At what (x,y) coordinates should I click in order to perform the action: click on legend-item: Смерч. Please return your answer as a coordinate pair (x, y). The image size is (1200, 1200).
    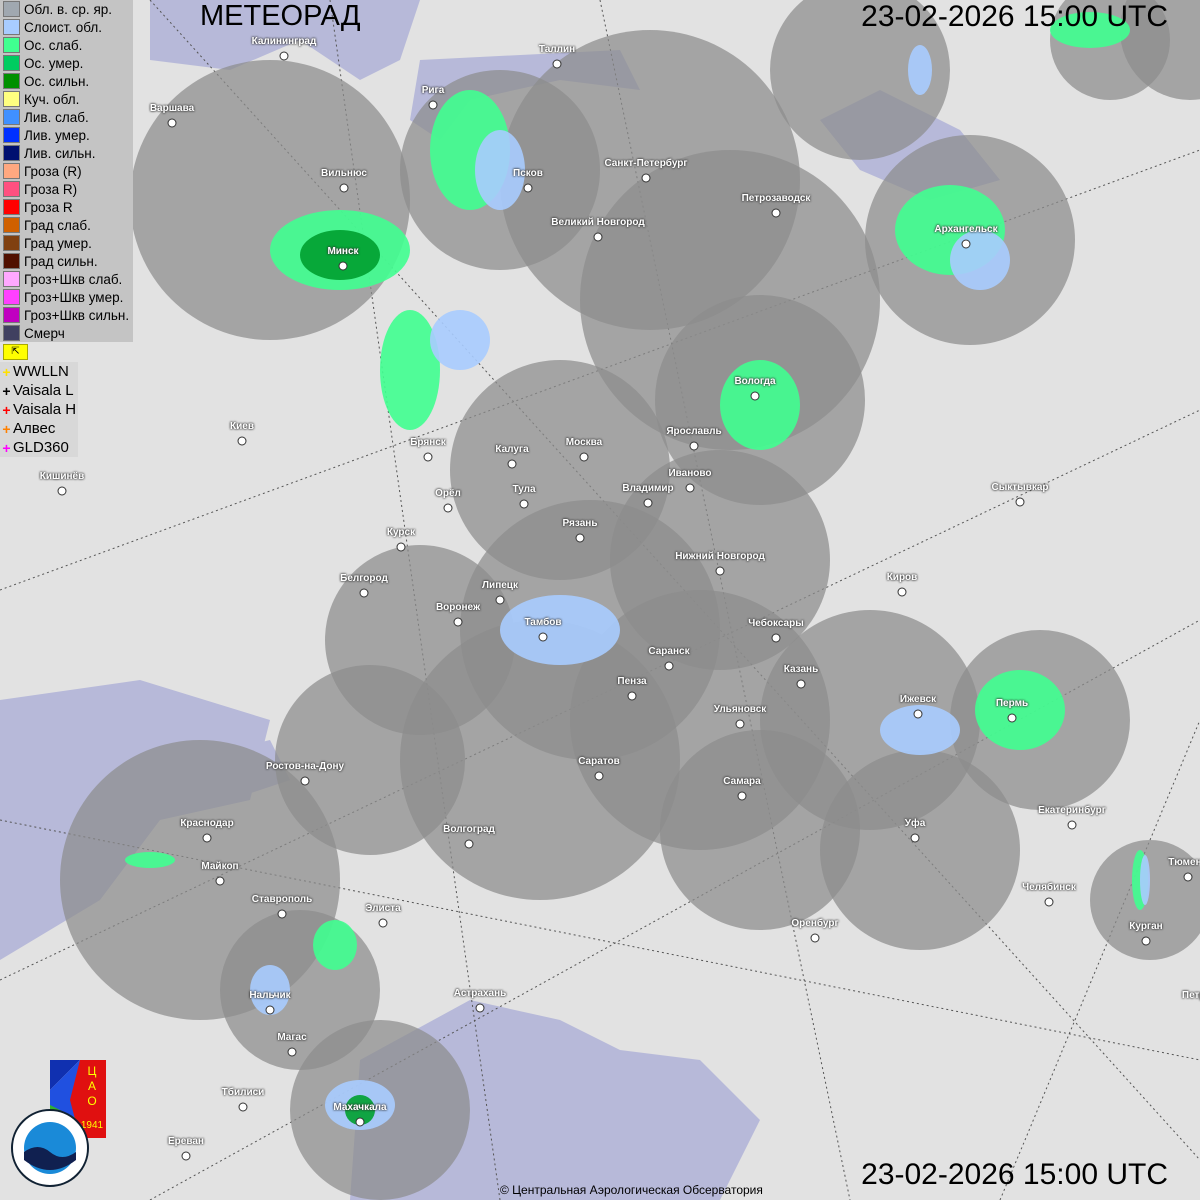
    Looking at the image, I should click on (66, 333).